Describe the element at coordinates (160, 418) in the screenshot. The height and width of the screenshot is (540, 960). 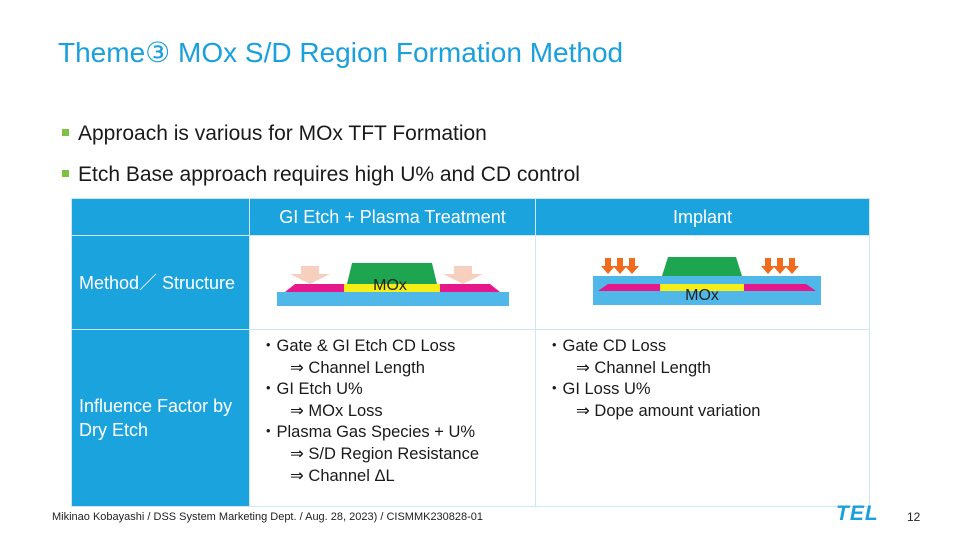
I see `row-label-influence: Influence Factor by Dry Etch` at that location.